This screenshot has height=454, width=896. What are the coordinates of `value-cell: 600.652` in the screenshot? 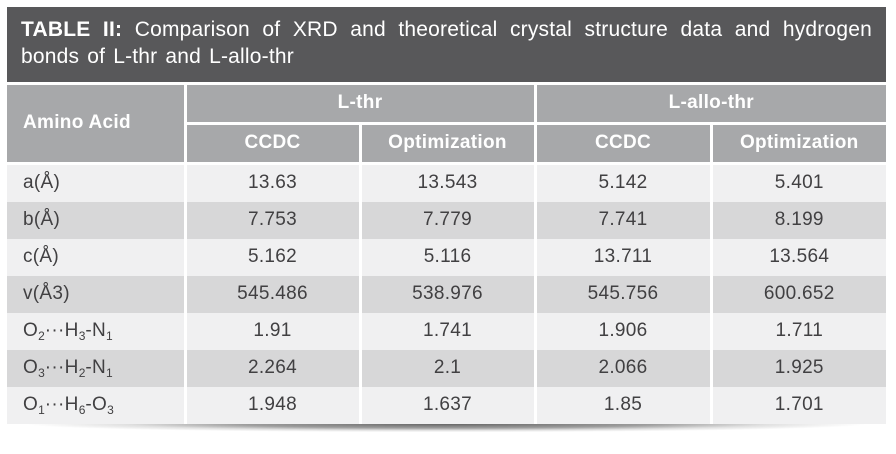 It's located at (798, 294).